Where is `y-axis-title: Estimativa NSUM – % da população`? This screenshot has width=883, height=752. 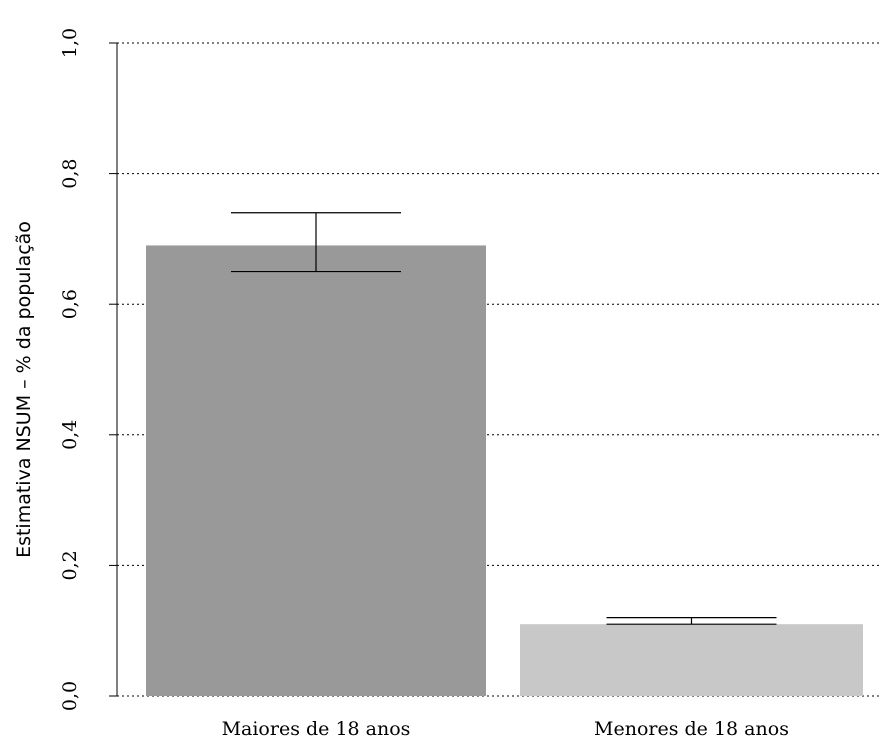 y-axis-title: Estimativa NSUM – % da população is located at coordinates (24, 389).